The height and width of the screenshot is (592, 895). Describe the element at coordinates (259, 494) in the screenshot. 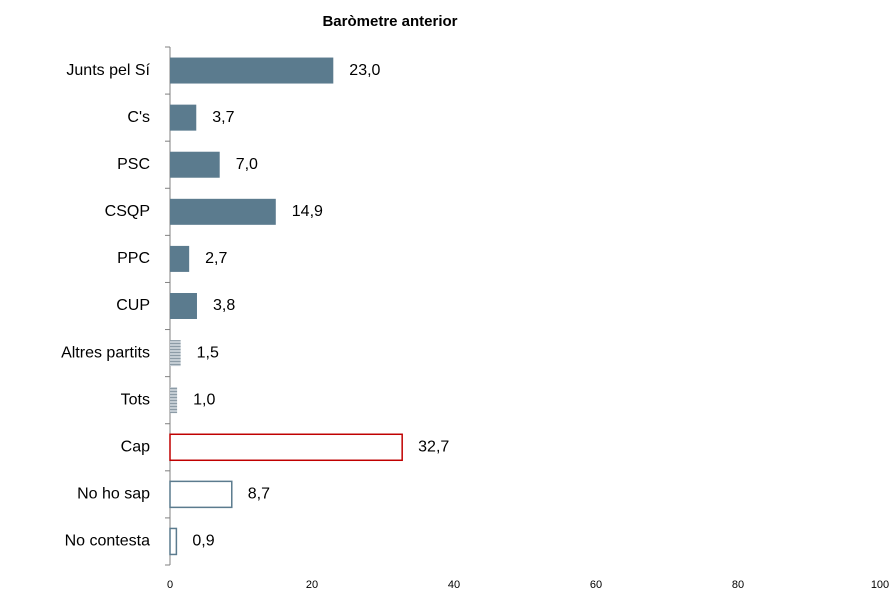

I see `value-label: 8,7` at that location.